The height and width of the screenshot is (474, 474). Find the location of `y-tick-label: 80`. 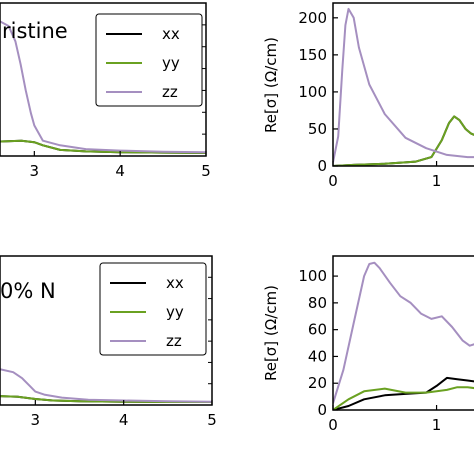

y-tick-label: 80 is located at coordinates (317, 303).